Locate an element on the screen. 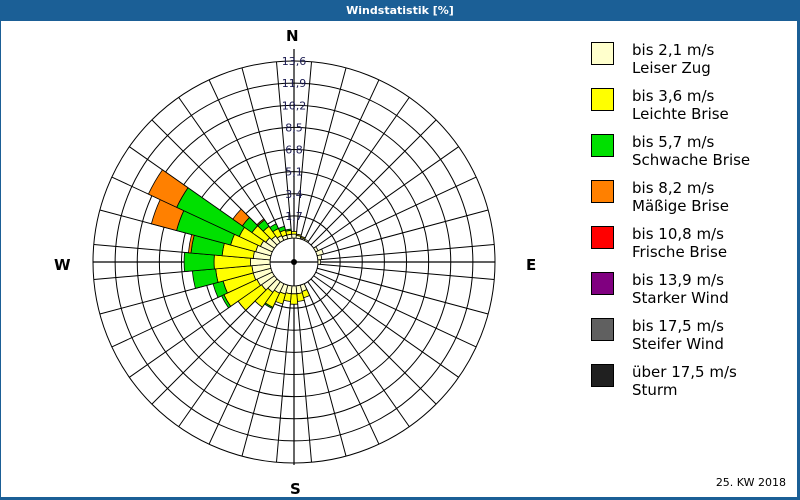 The height and width of the screenshot is (500, 800). legend-label: bis 5,7 m/s Schwache Brise is located at coordinates (691, 151).